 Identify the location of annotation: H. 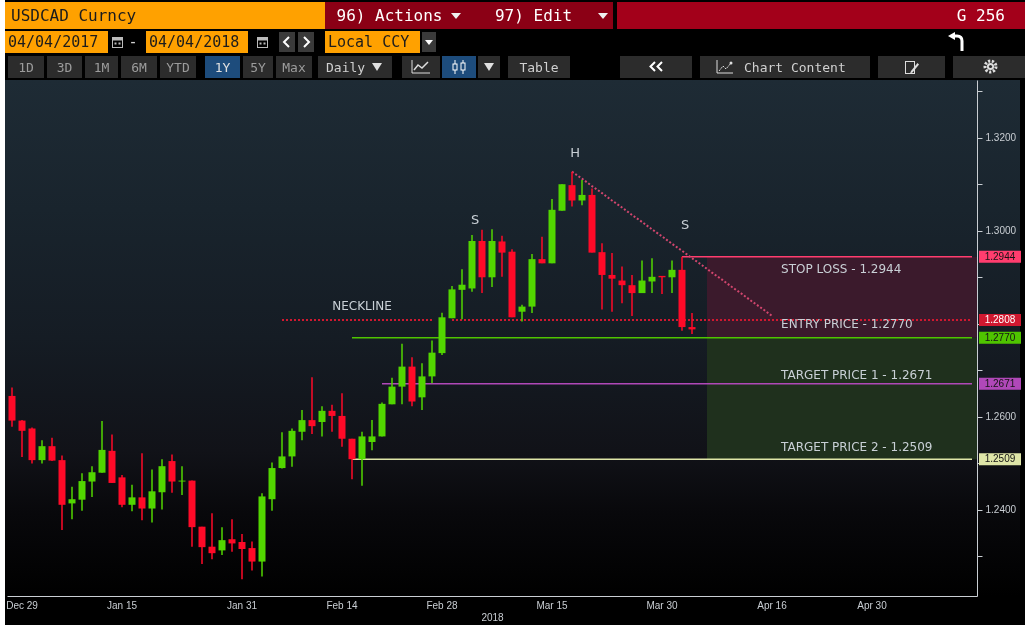
(575, 153).